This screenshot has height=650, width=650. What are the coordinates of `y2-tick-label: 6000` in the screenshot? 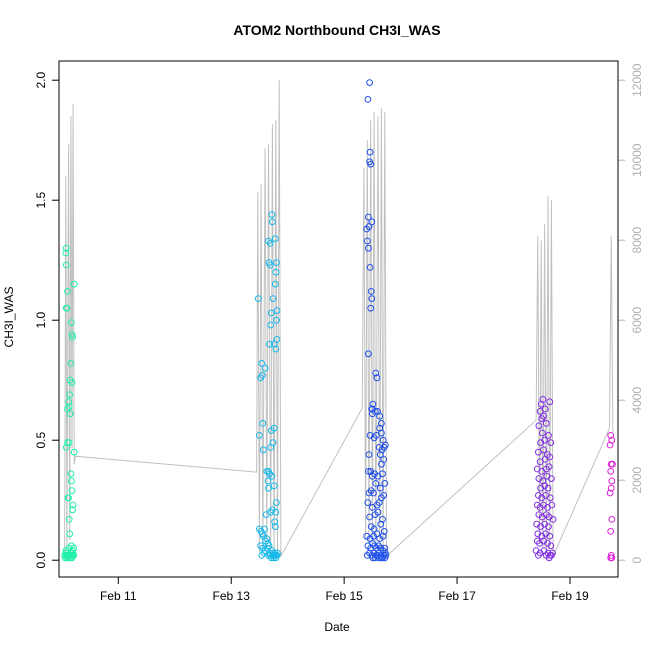 It's located at (637, 320).